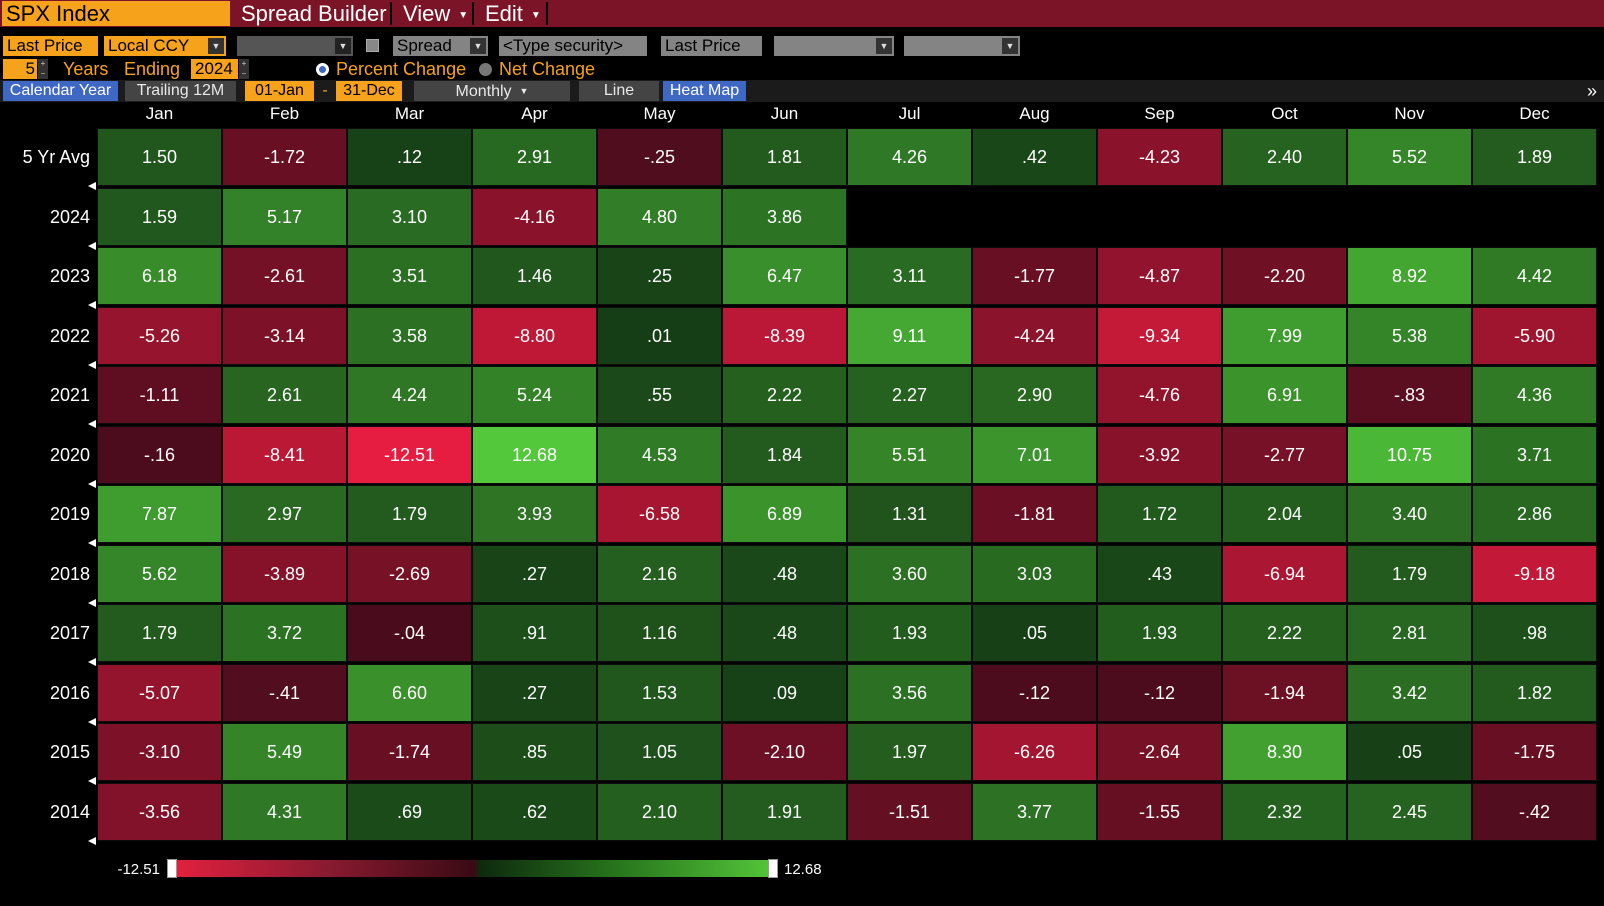 This screenshot has width=1604, height=906. I want to click on heat-map-cell: 5.52, so click(1409, 157).